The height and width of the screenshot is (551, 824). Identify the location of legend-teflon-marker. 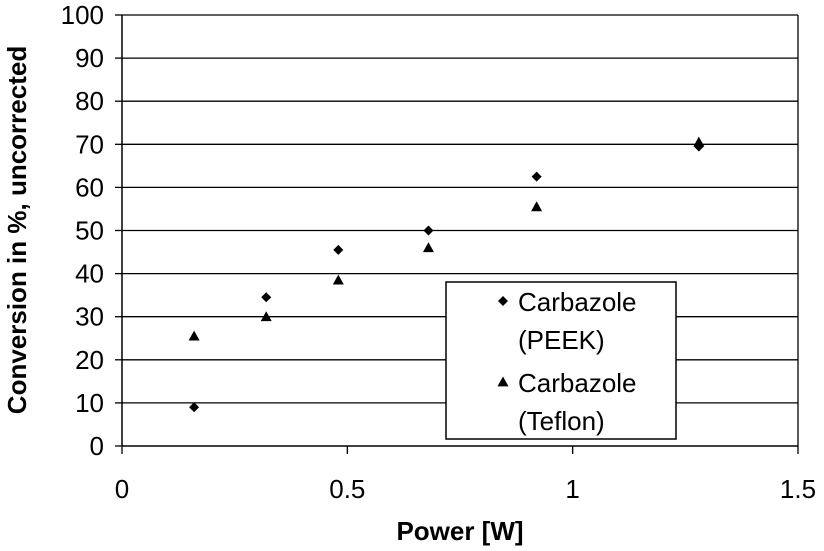
(503, 381).